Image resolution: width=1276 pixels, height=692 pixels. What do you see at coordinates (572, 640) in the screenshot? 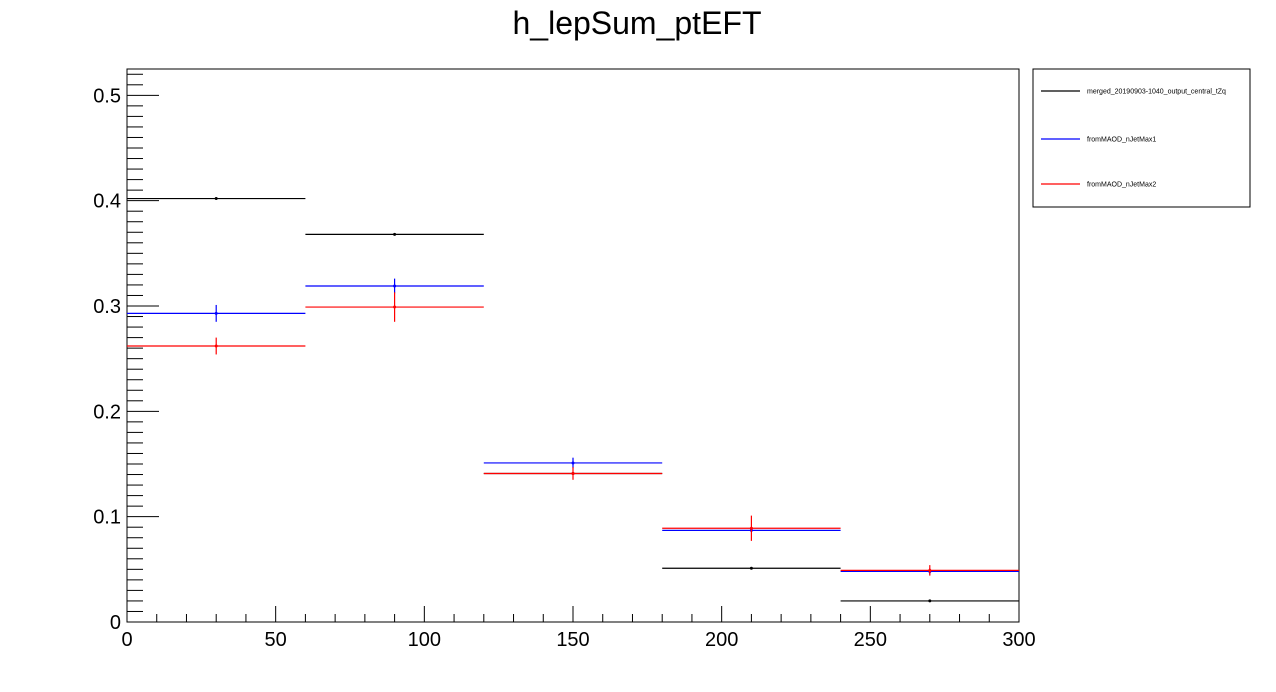
I see `x-tick-label: 150` at bounding box center [572, 640].